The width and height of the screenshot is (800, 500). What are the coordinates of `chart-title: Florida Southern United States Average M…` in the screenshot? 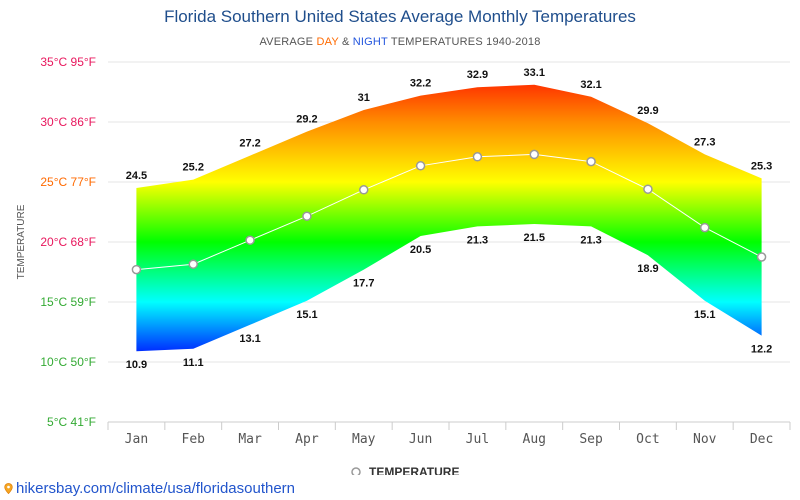 It's located at (400, 16).